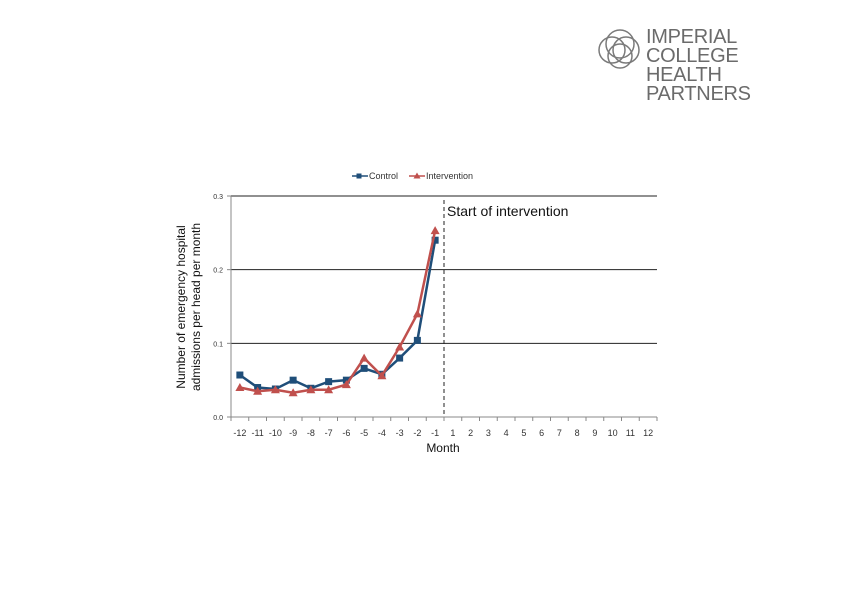  What do you see at coordinates (311, 433) in the screenshot?
I see `x-tick-label: -8` at bounding box center [311, 433].